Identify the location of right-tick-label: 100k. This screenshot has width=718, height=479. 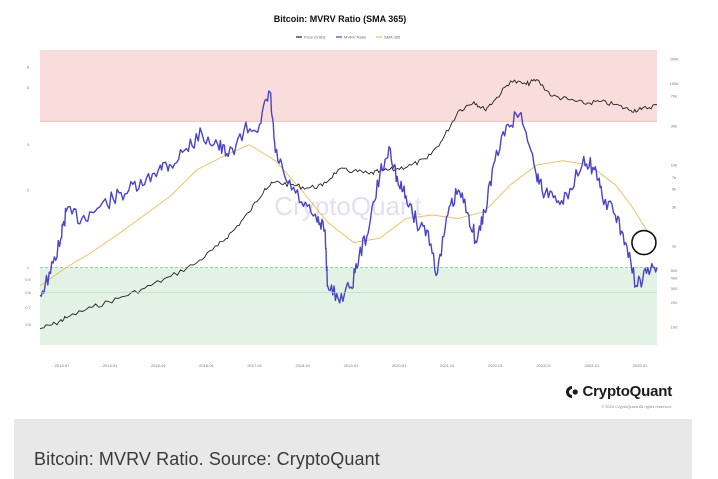
(674, 83).